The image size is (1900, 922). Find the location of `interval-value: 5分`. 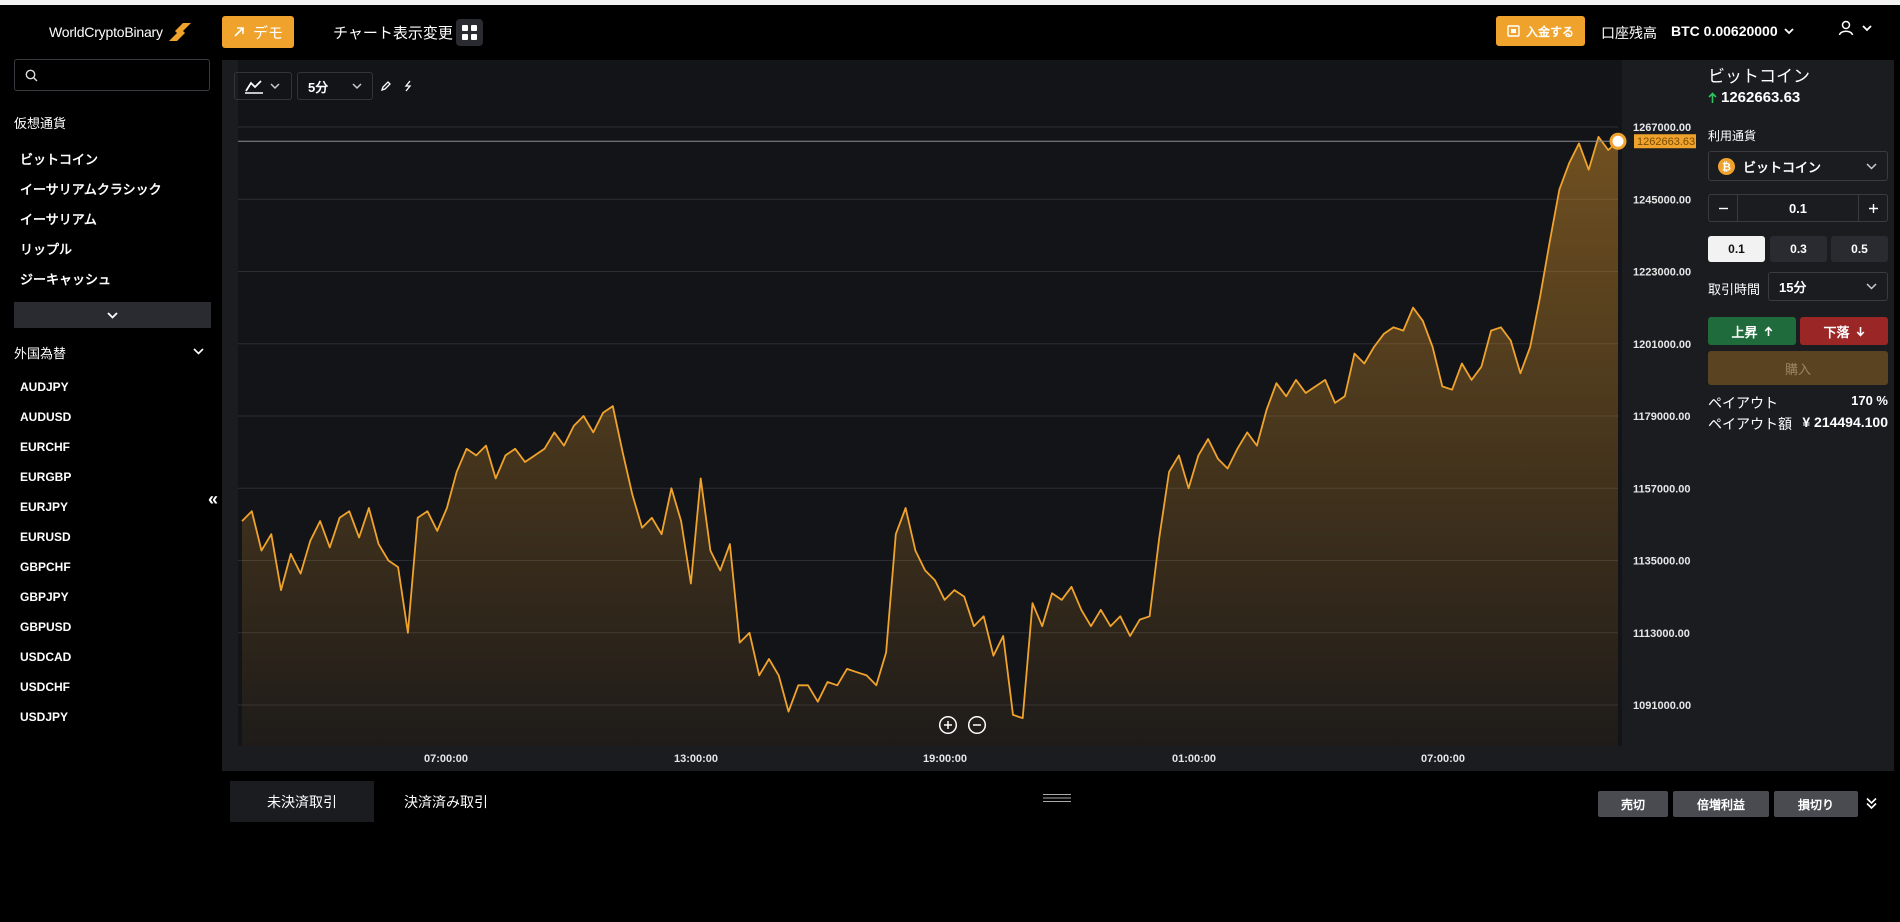

interval-value: 5分 is located at coordinates (318, 87).